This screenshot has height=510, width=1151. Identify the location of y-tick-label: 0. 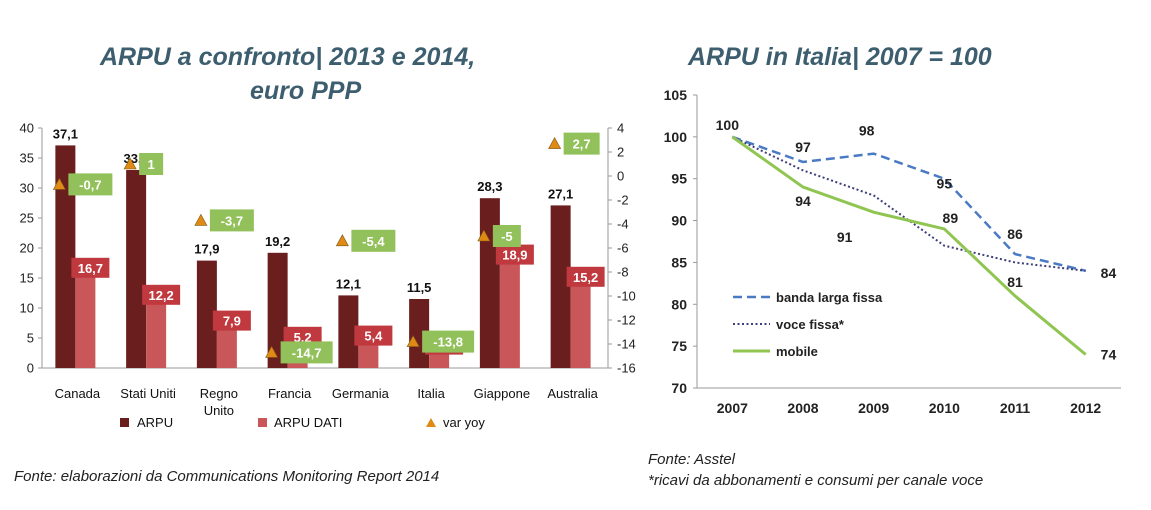
(30, 368).